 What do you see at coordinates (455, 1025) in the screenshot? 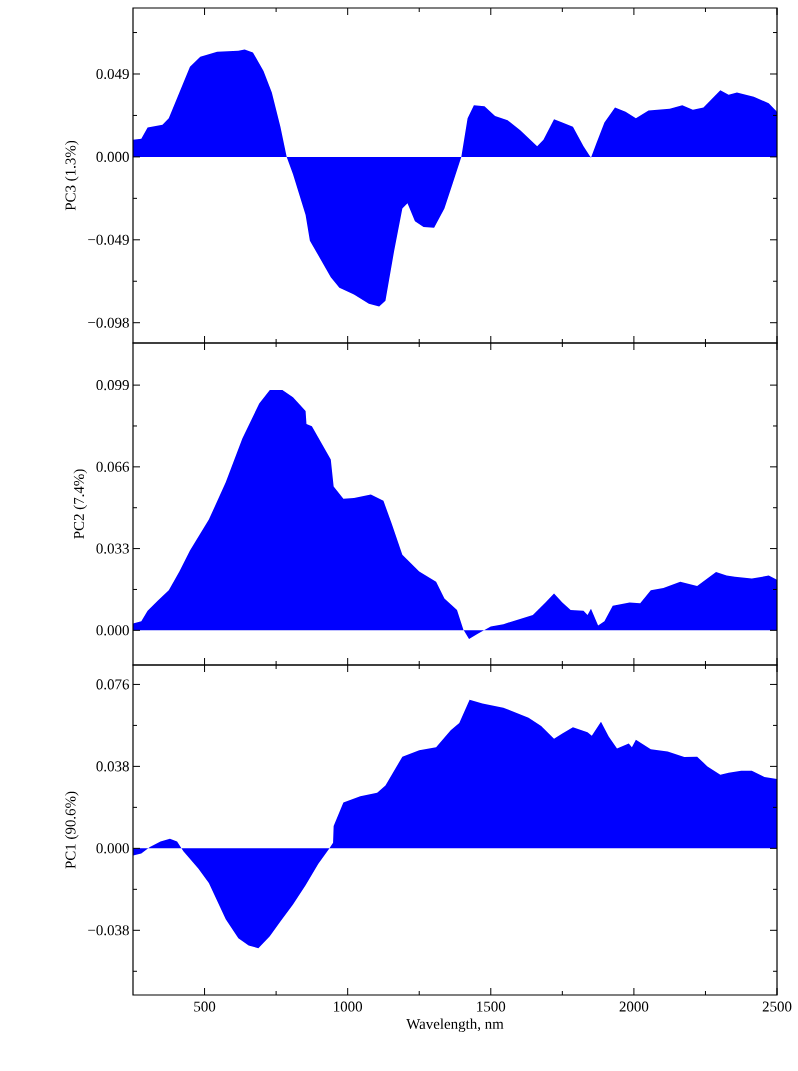
I see `x-axis-title: Wavelength, nm` at bounding box center [455, 1025].